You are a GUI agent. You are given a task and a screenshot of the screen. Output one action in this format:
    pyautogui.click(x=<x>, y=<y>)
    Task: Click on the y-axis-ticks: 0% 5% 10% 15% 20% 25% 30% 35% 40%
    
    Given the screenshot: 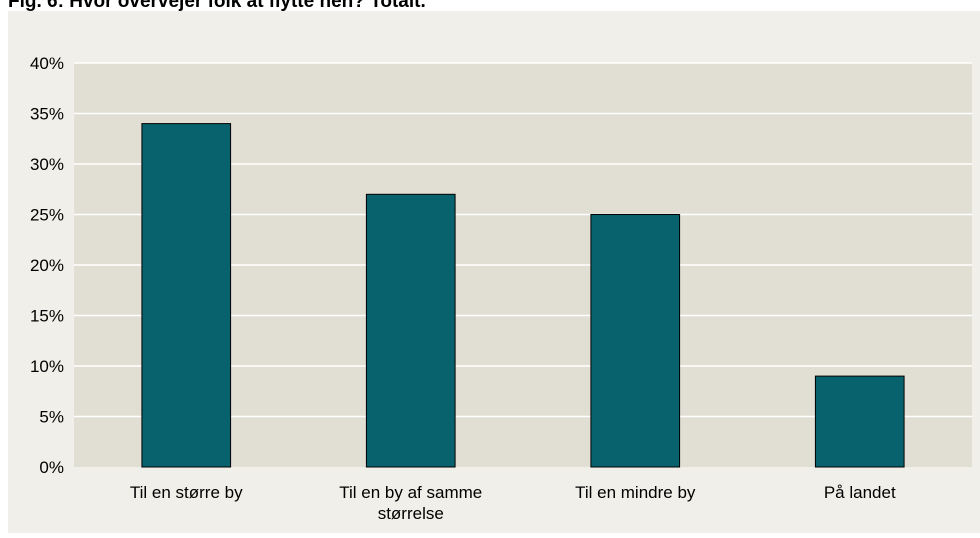 What is the action you would take?
    pyautogui.click(x=47, y=265)
    